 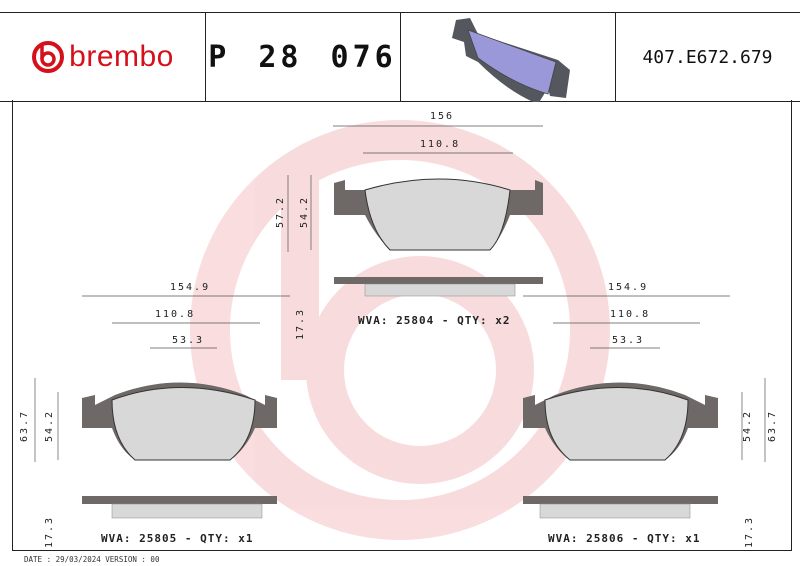 I want to click on reference-number: 407.E672.679, so click(x=707, y=57).